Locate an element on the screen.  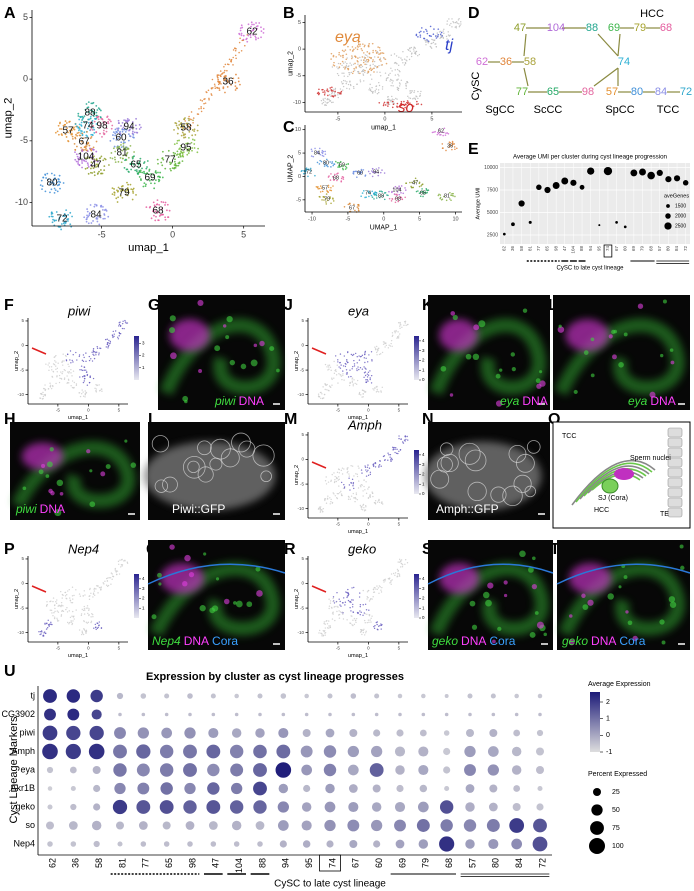
y-tick-label: 0 is located at coordinates (25, 78).